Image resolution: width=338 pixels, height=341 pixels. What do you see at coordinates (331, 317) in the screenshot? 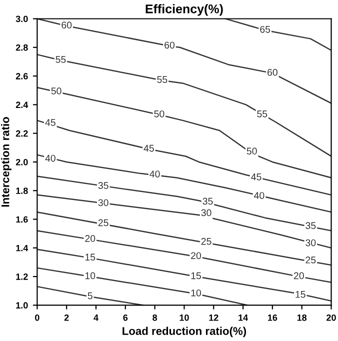
I see `x-tick-label: 20` at bounding box center [331, 317].